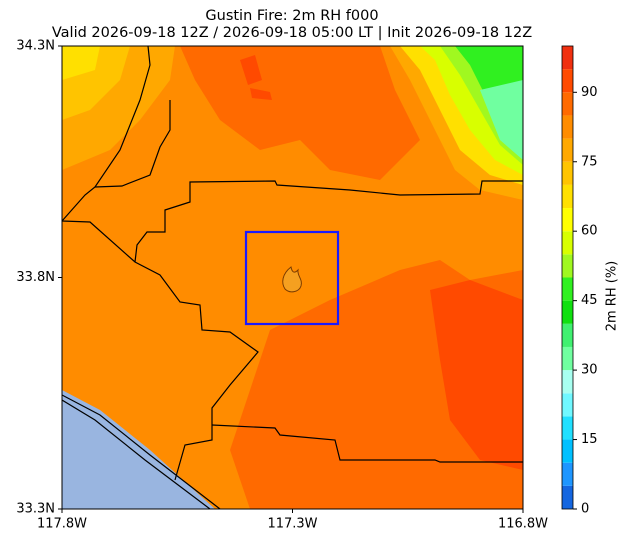 This screenshot has width=628, height=543. I want to click on colorbar-tick-label: 15, so click(589, 439).